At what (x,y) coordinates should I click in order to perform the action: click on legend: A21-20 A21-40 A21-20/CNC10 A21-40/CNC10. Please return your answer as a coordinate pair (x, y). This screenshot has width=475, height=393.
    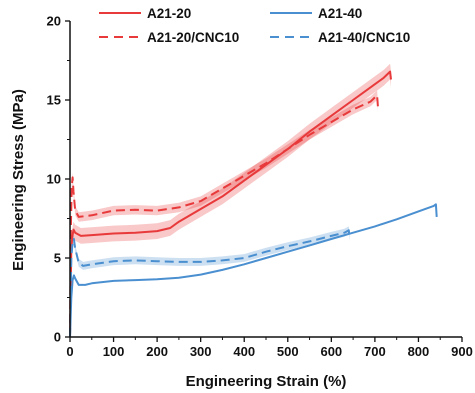
    Looking at the image, I should click on (254, 25).